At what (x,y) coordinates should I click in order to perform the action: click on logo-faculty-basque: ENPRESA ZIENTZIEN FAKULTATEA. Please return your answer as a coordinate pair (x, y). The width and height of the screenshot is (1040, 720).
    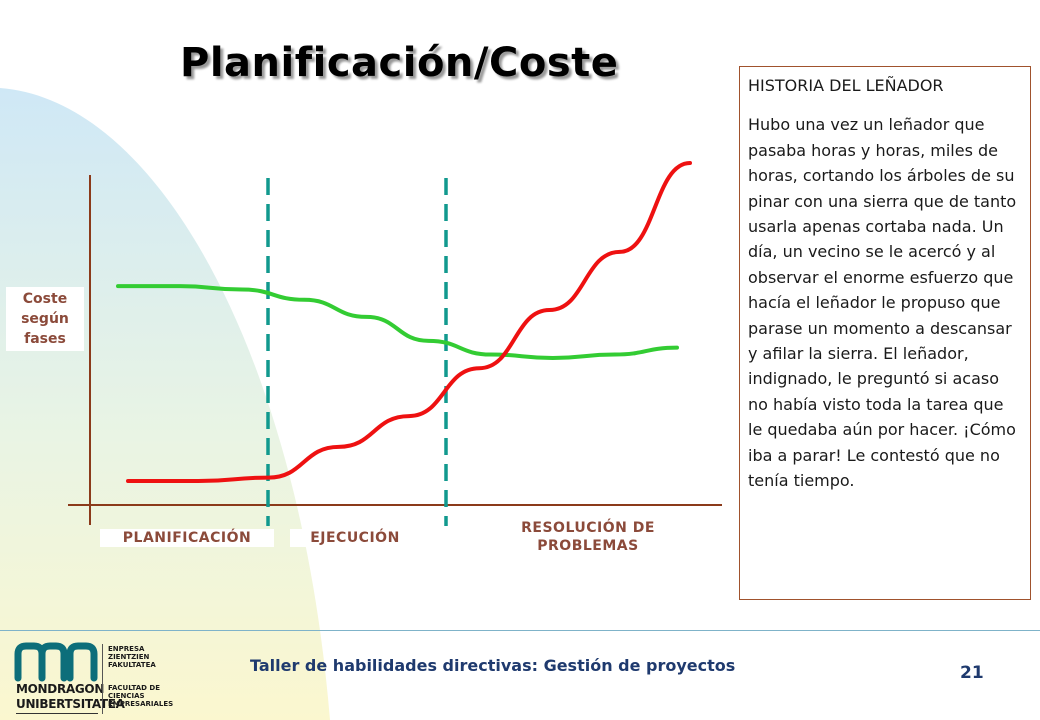
    Looking at the image, I should click on (132, 657).